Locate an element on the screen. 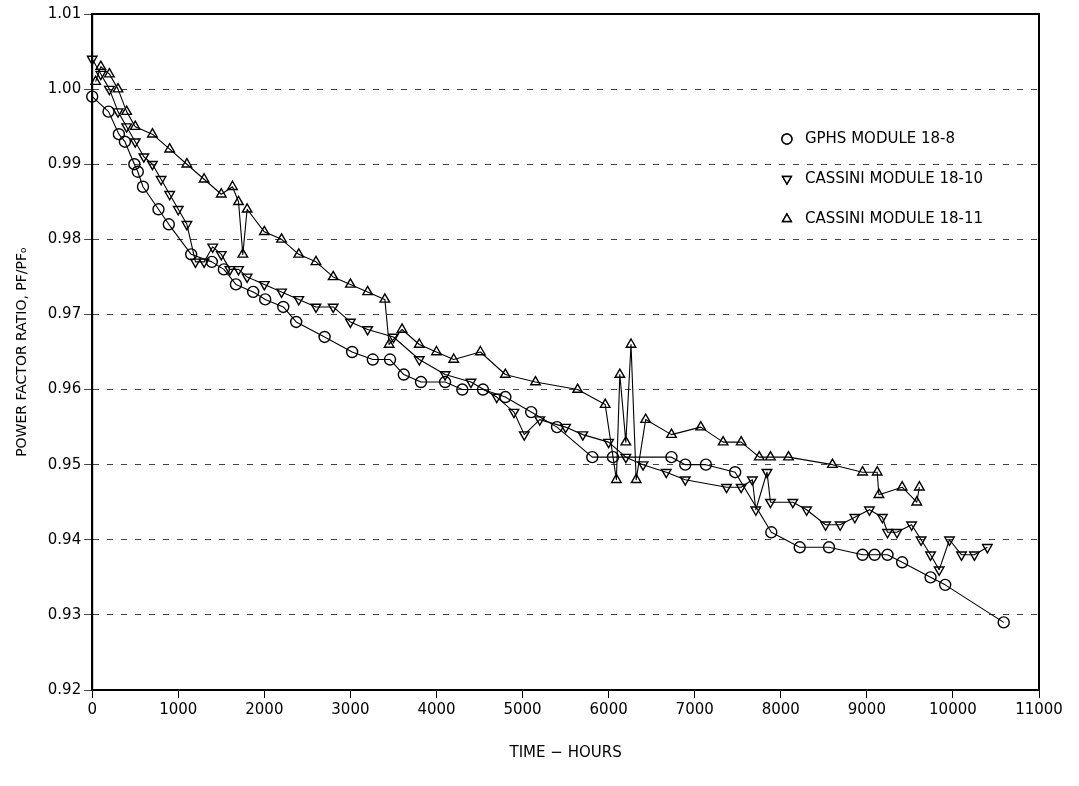  y-tick-label: 0.93 is located at coordinates (64, 613).